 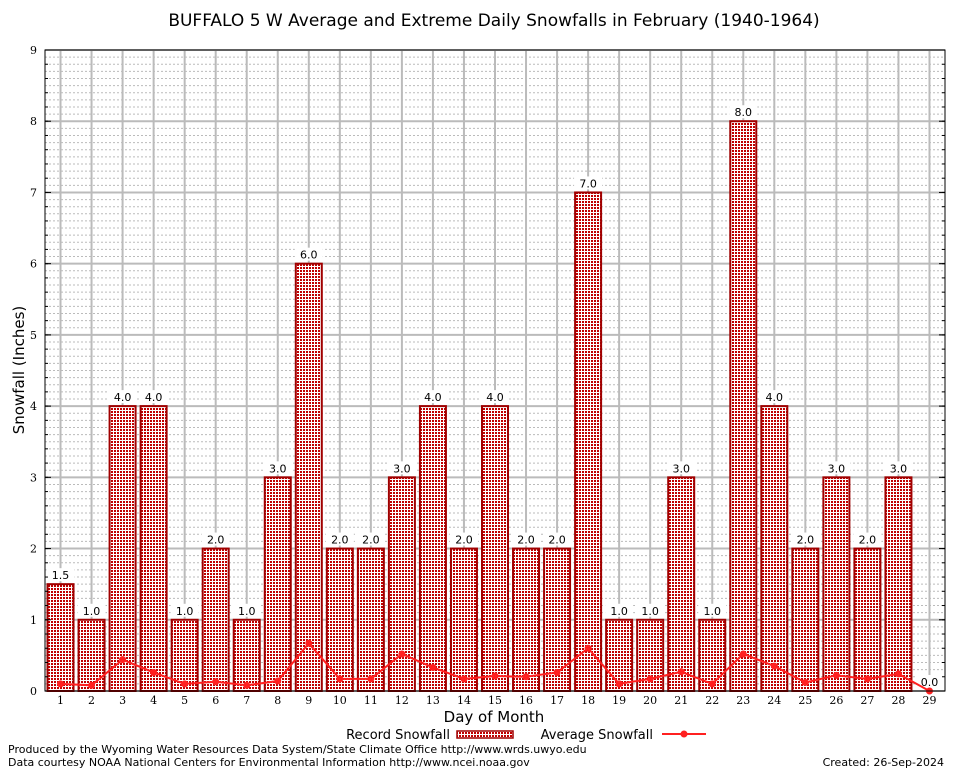 I want to click on y-tick-label: 0, so click(x=33, y=691).